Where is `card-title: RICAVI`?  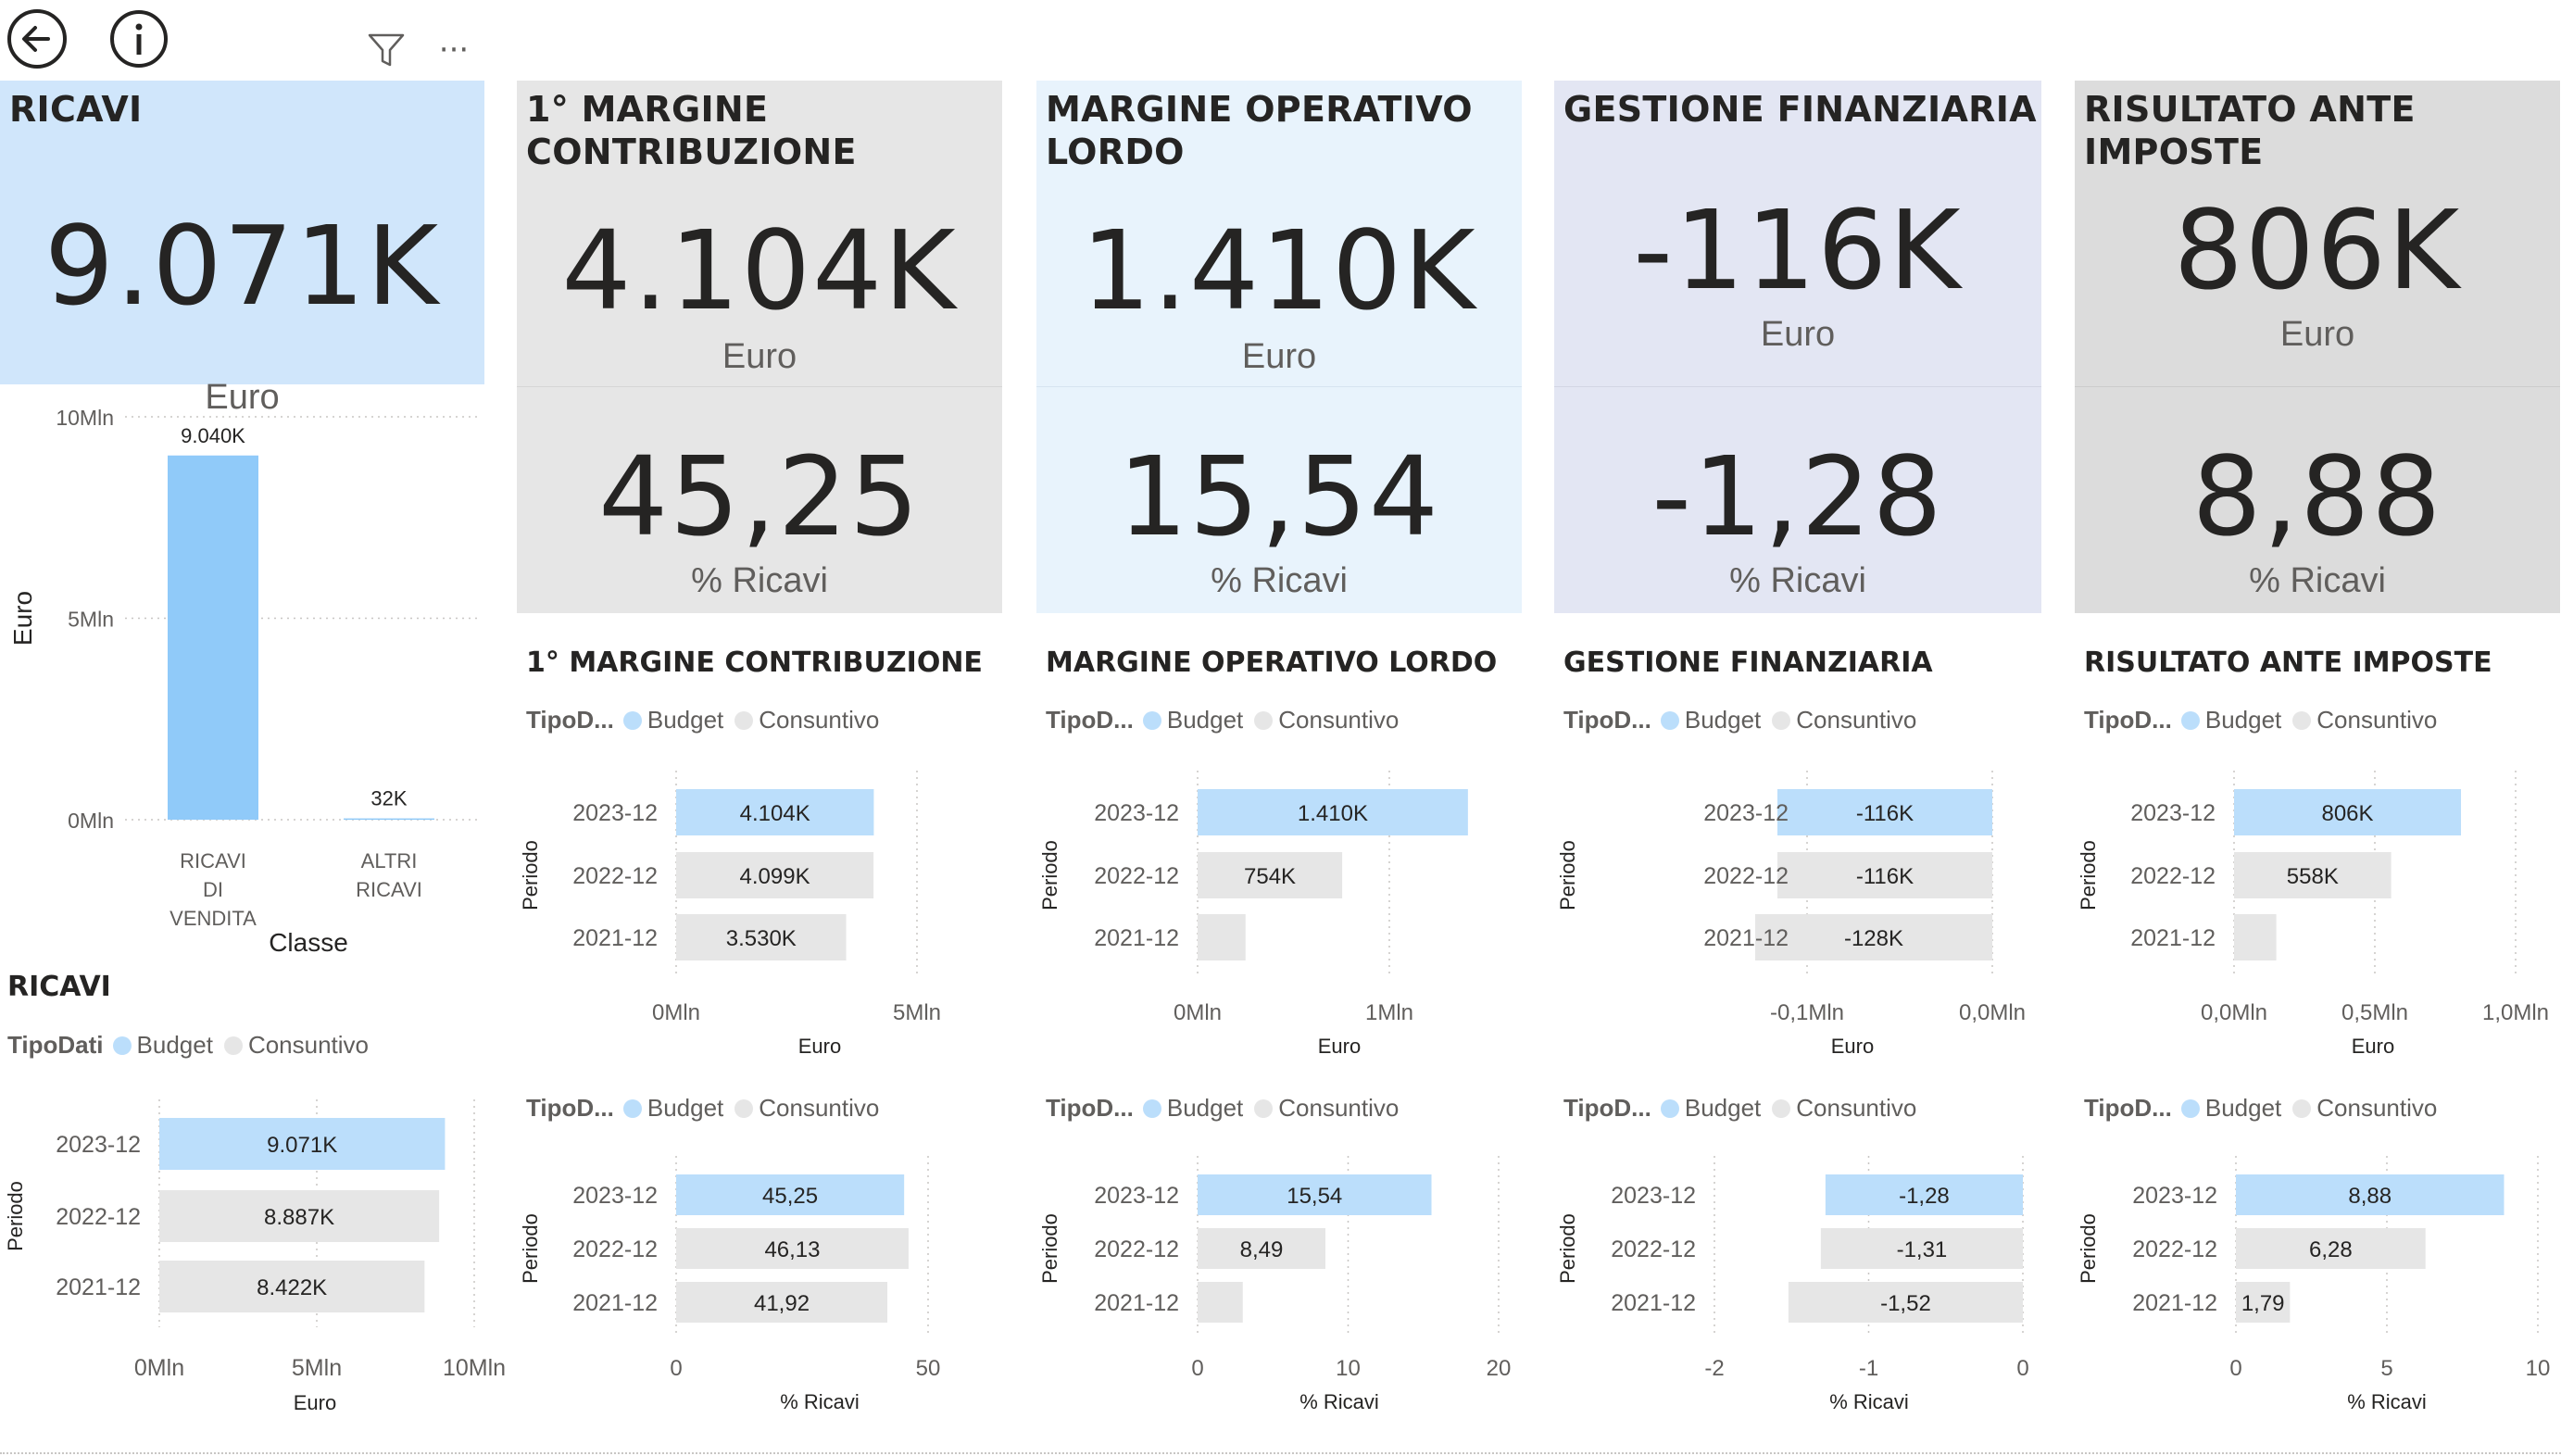 card-title: RICAVI is located at coordinates (76, 109).